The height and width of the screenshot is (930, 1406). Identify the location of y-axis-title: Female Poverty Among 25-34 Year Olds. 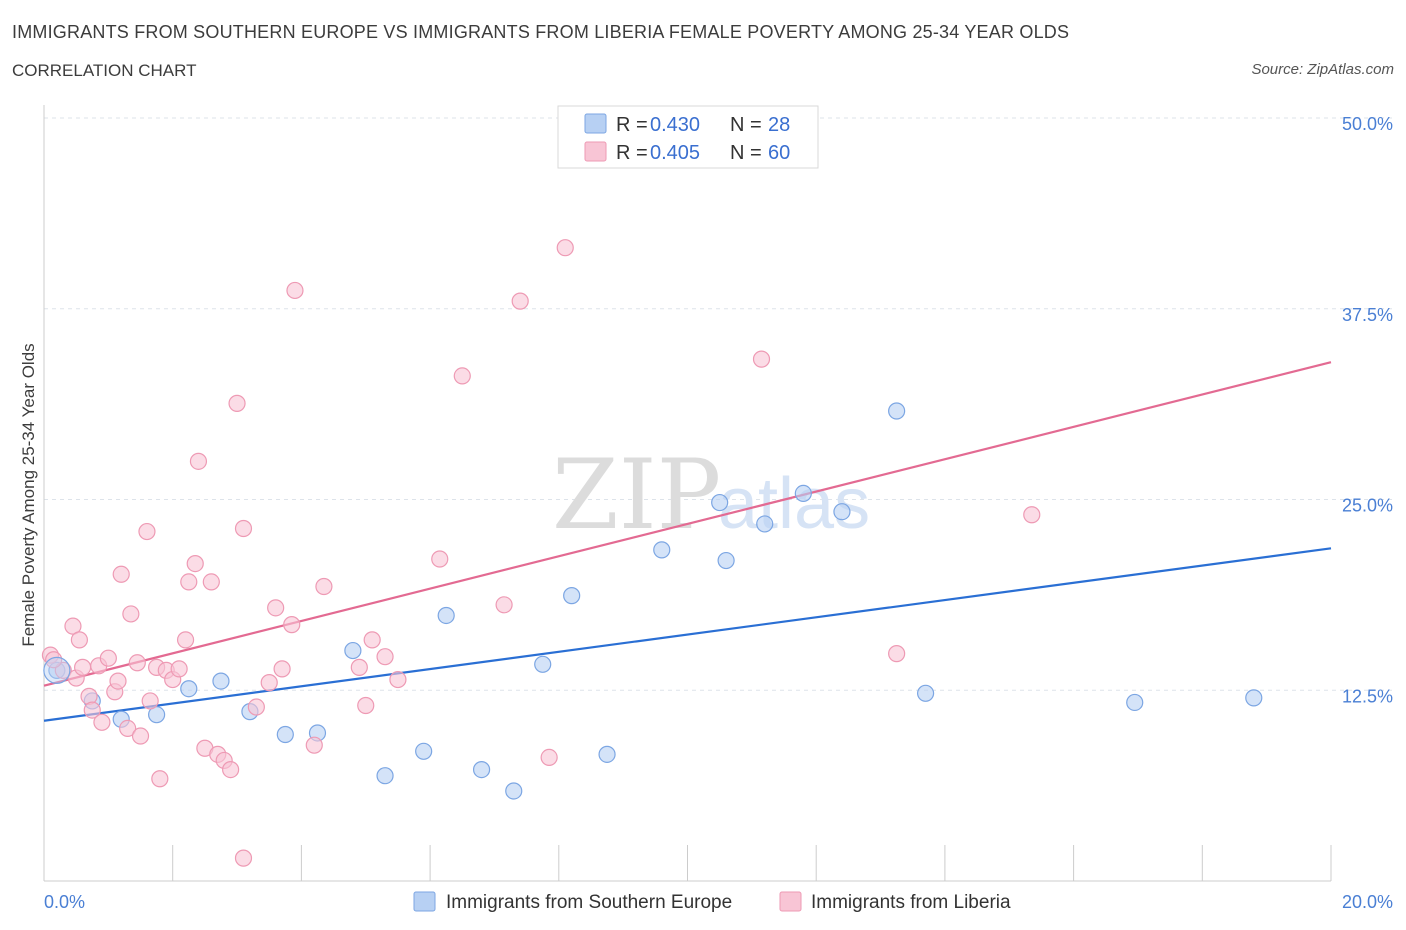
(28, 494).